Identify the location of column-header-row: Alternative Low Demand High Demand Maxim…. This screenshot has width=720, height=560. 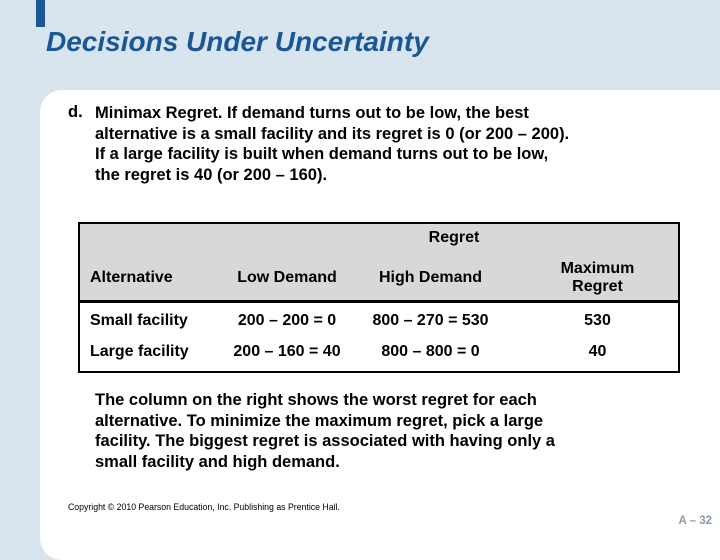
(379, 278).